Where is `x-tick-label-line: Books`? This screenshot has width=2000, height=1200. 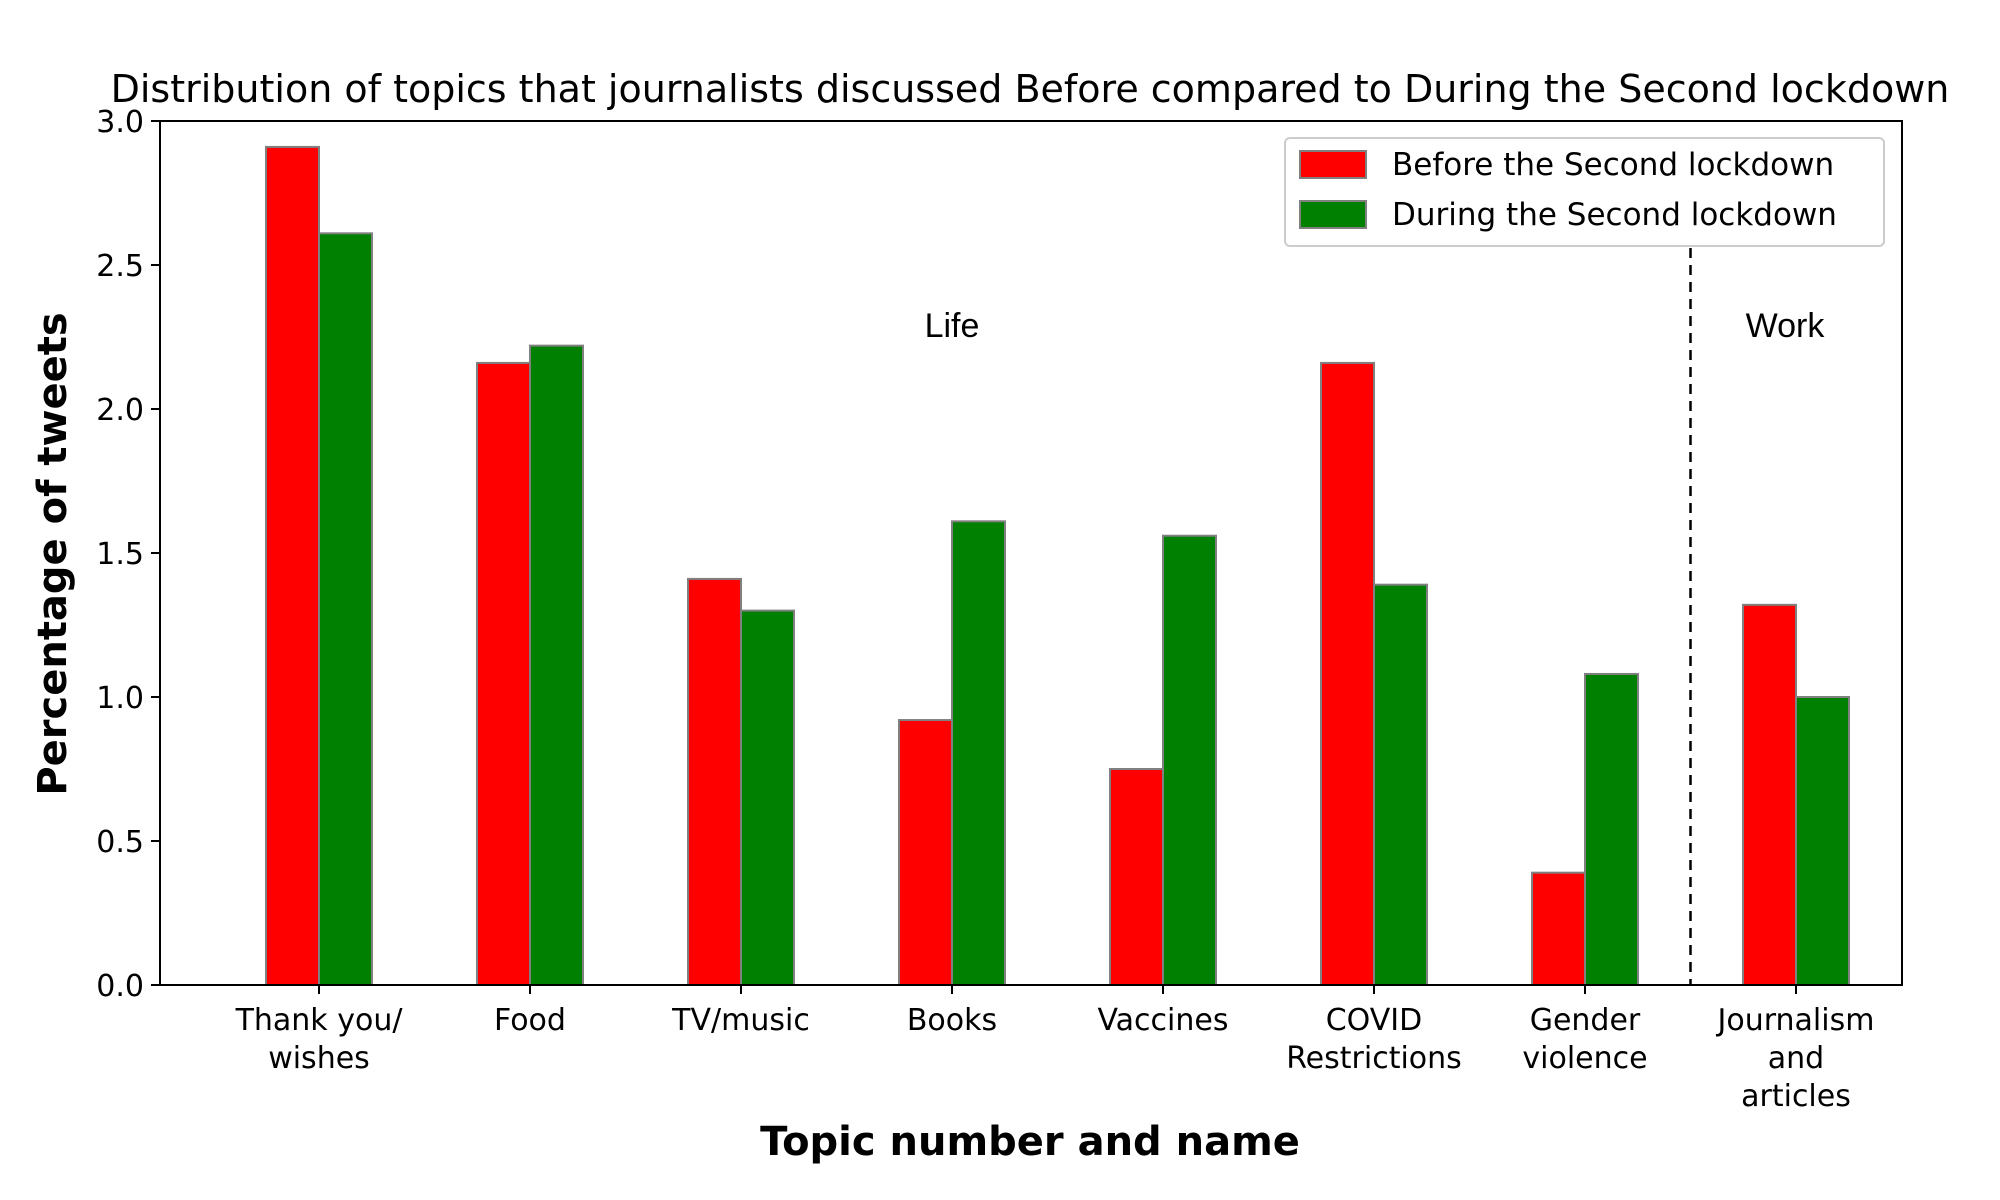
x-tick-label-line: Books is located at coordinates (952, 1020).